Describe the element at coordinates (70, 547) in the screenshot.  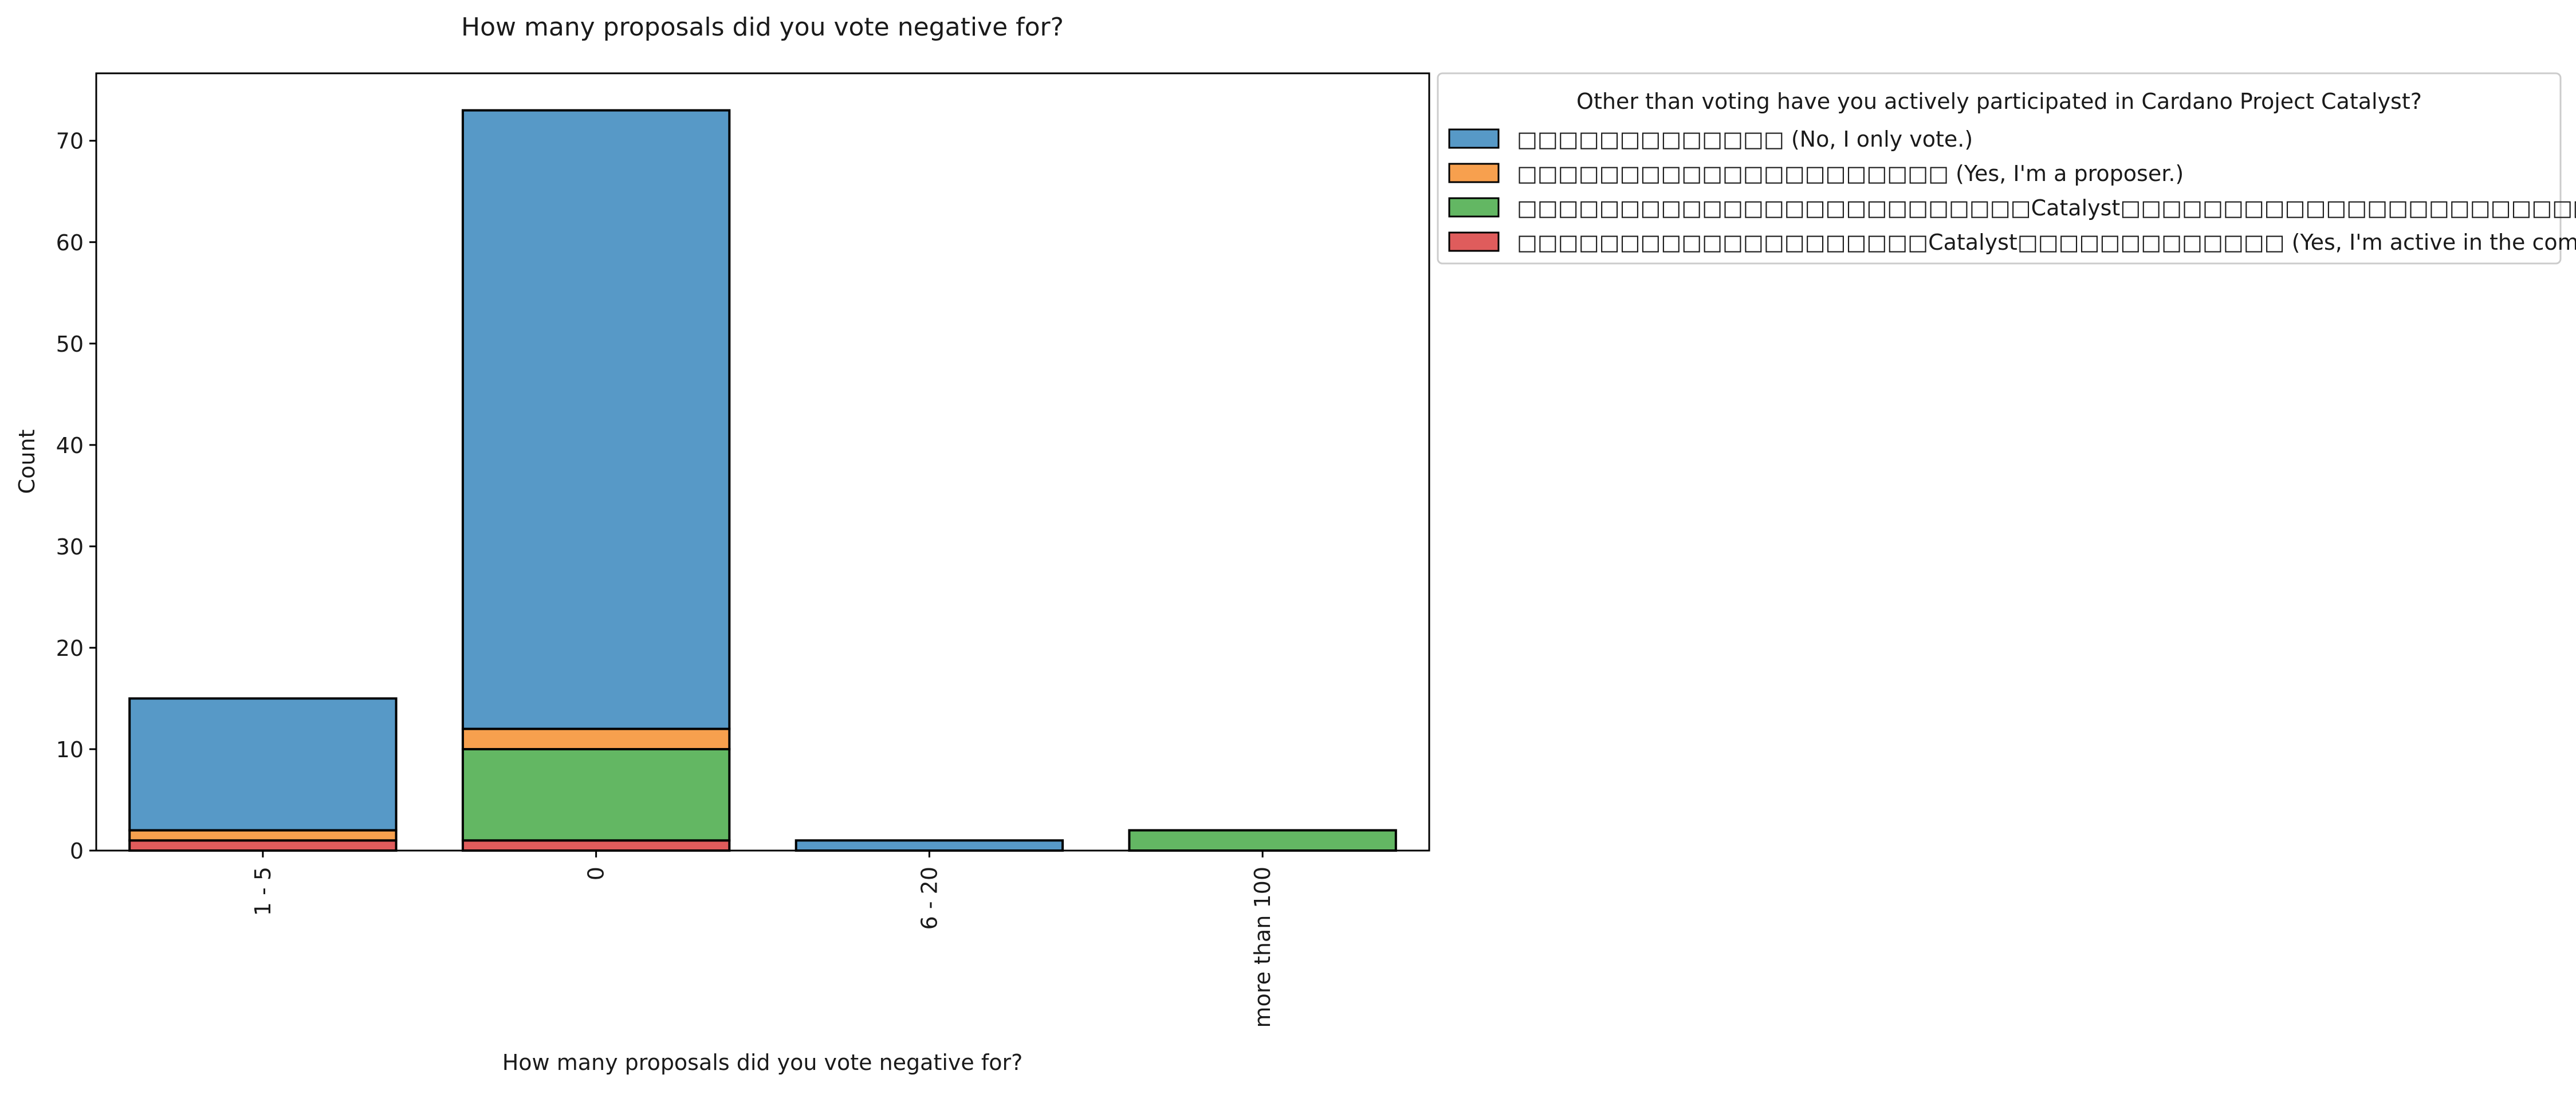
I see `y-tick-label: 30` at that location.